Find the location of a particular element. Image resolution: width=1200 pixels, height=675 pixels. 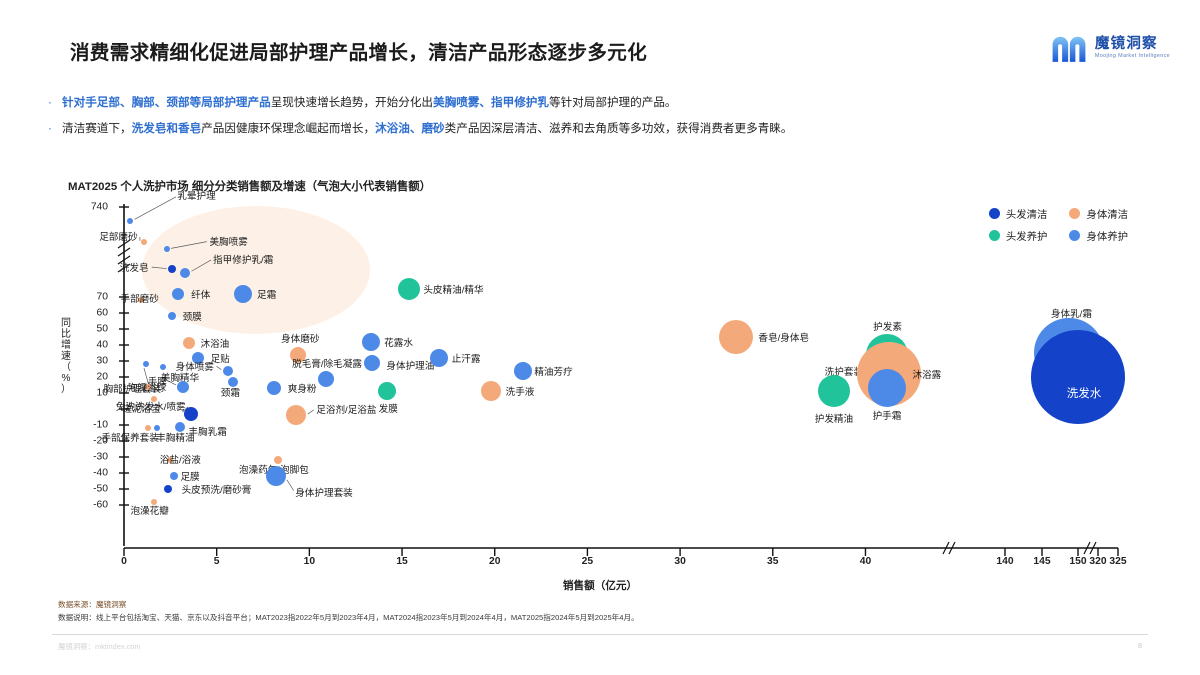

bubble-label: 免洗洗发水/喷雾 is located at coordinates (150, 407).